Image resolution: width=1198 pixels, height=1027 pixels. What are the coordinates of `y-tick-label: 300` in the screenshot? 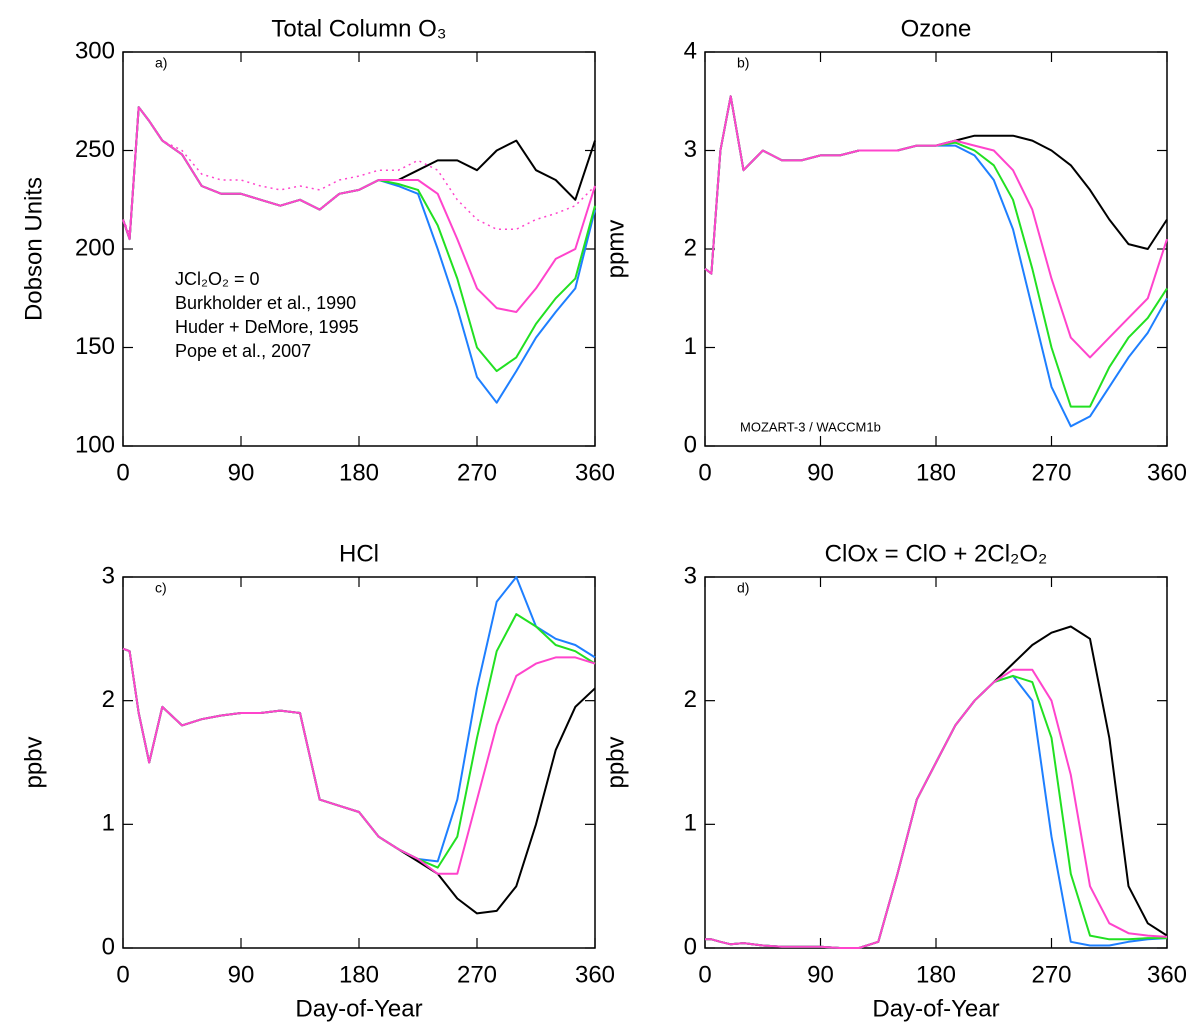 It's located at (95, 50).